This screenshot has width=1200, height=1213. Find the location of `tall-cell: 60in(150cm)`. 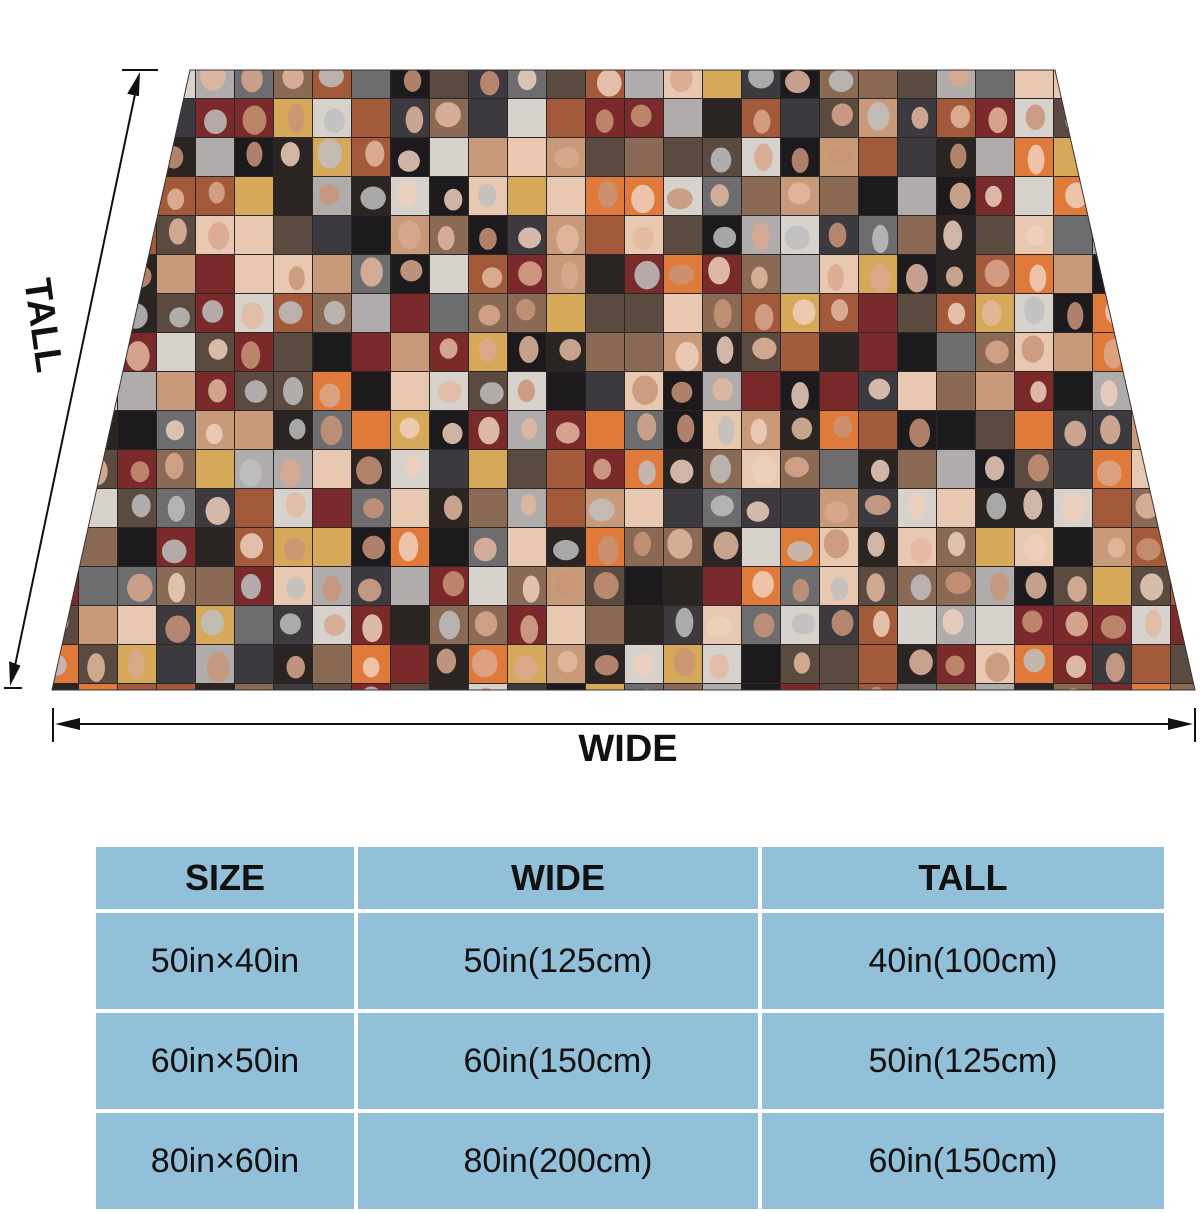

tall-cell: 60in(150cm) is located at coordinates (963, 1161).